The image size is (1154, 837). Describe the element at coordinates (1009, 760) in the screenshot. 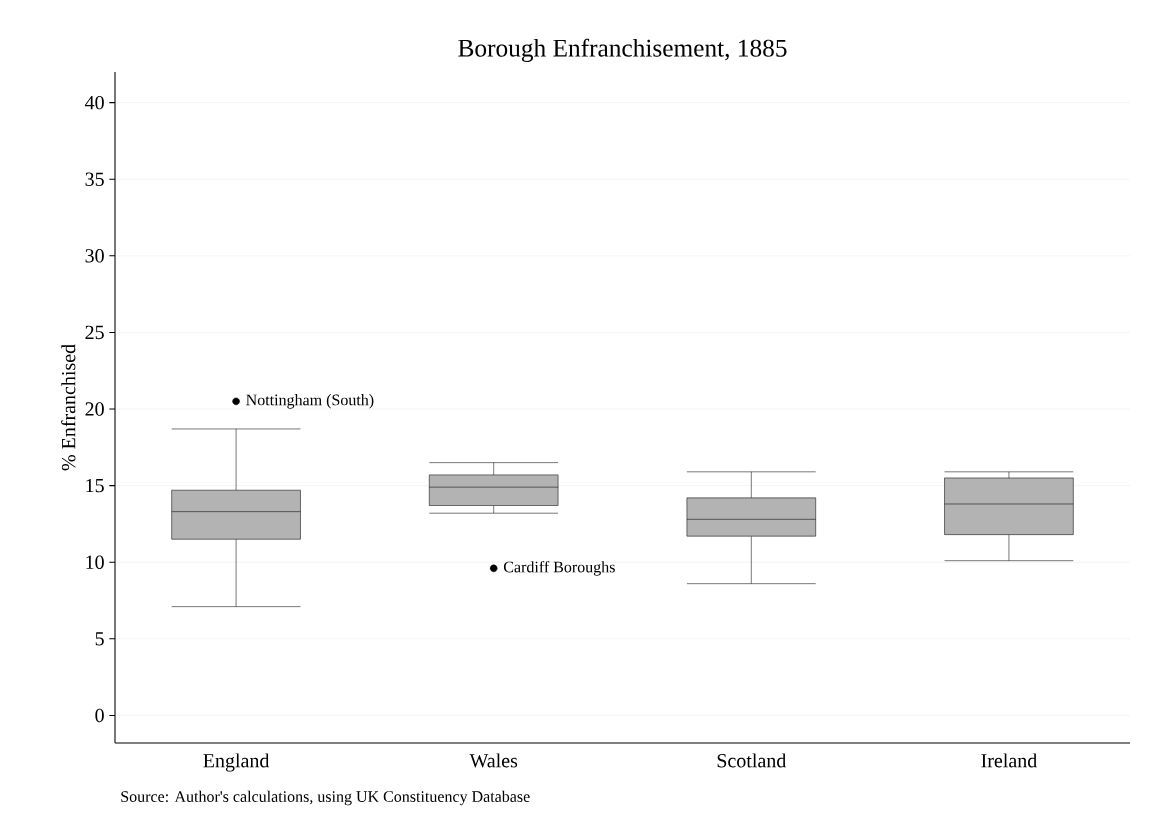

I see `x-tick-label: Ireland` at that location.